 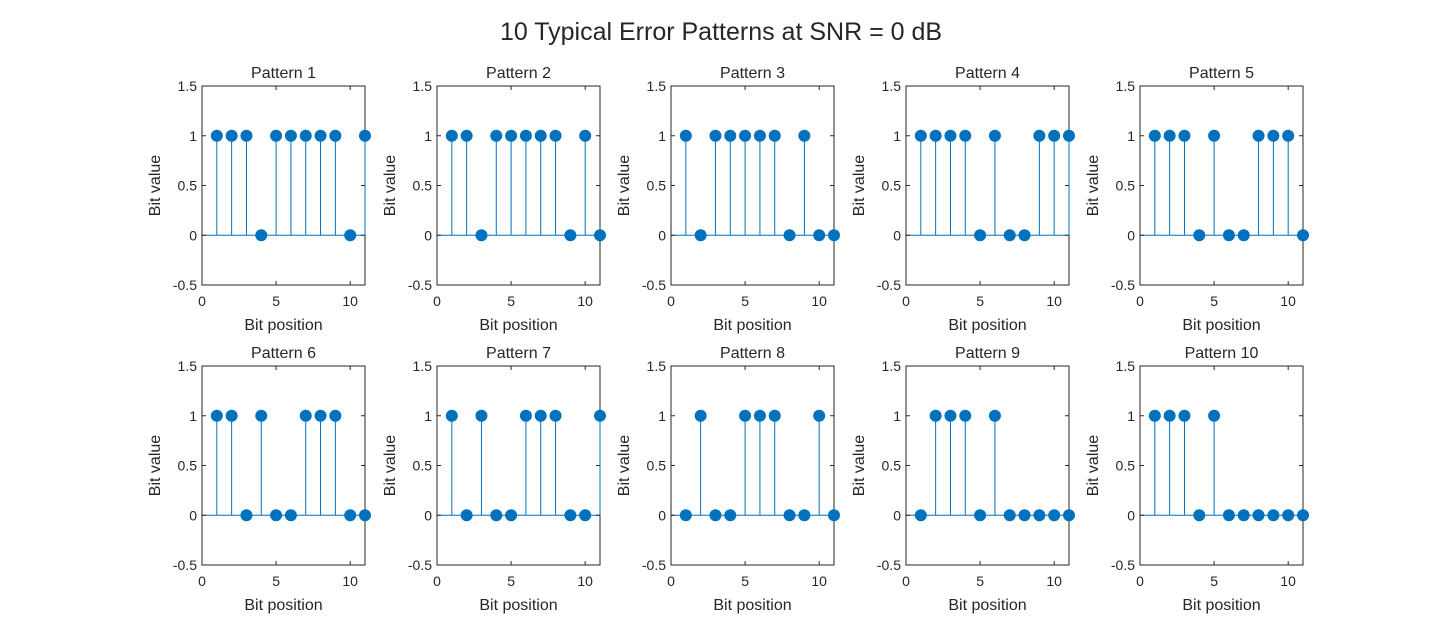 What do you see at coordinates (283, 73) in the screenshot?
I see `subplot-title: Pattern 1` at bounding box center [283, 73].